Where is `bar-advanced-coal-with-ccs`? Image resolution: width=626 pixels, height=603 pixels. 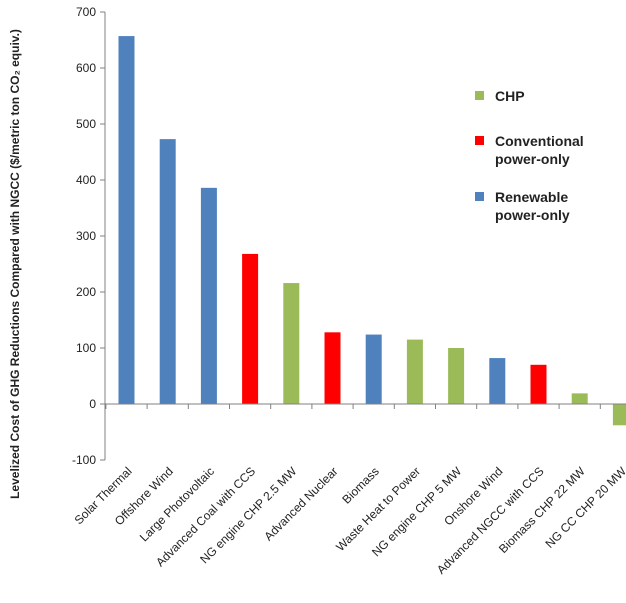 bar-advanced-coal-with-ccs is located at coordinates (250, 328).